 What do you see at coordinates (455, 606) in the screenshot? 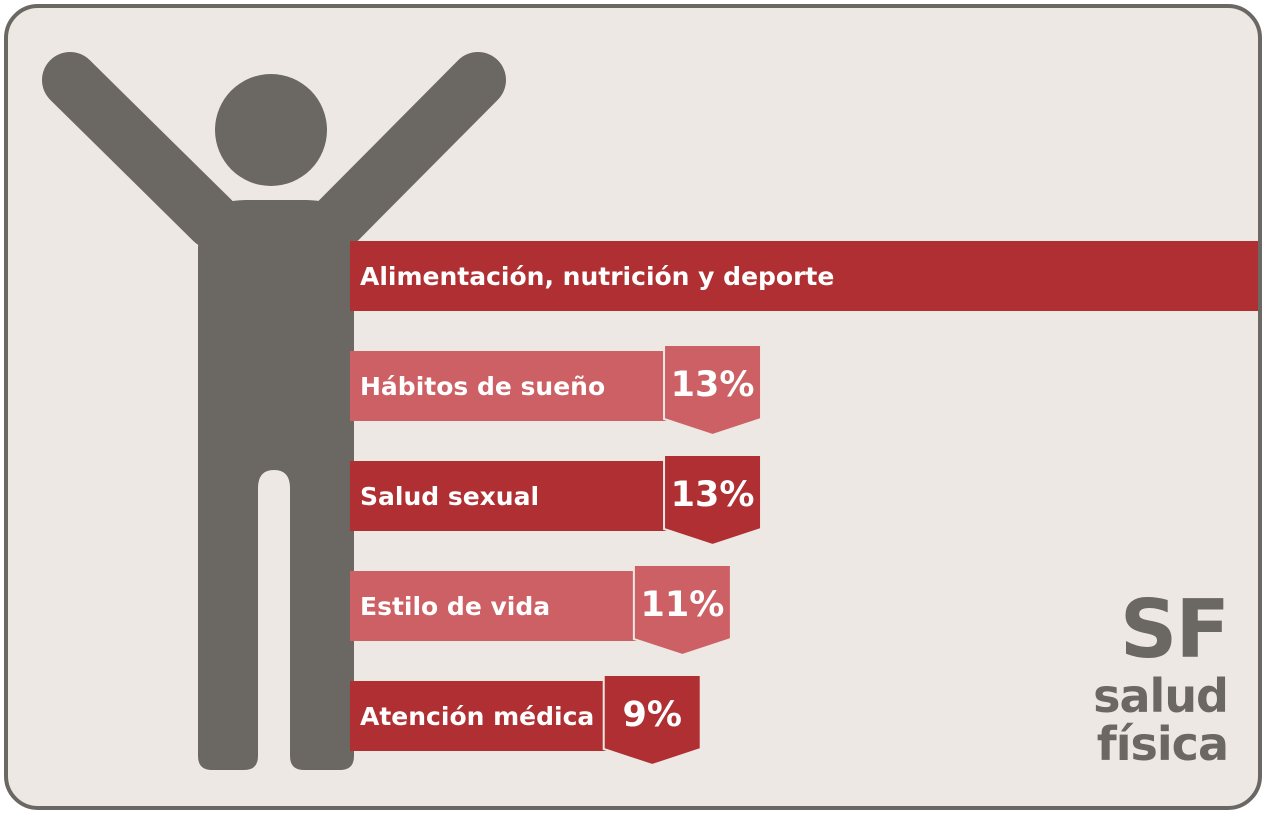
I see `category-label: Estilo de vida` at bounding box center [455, 606].